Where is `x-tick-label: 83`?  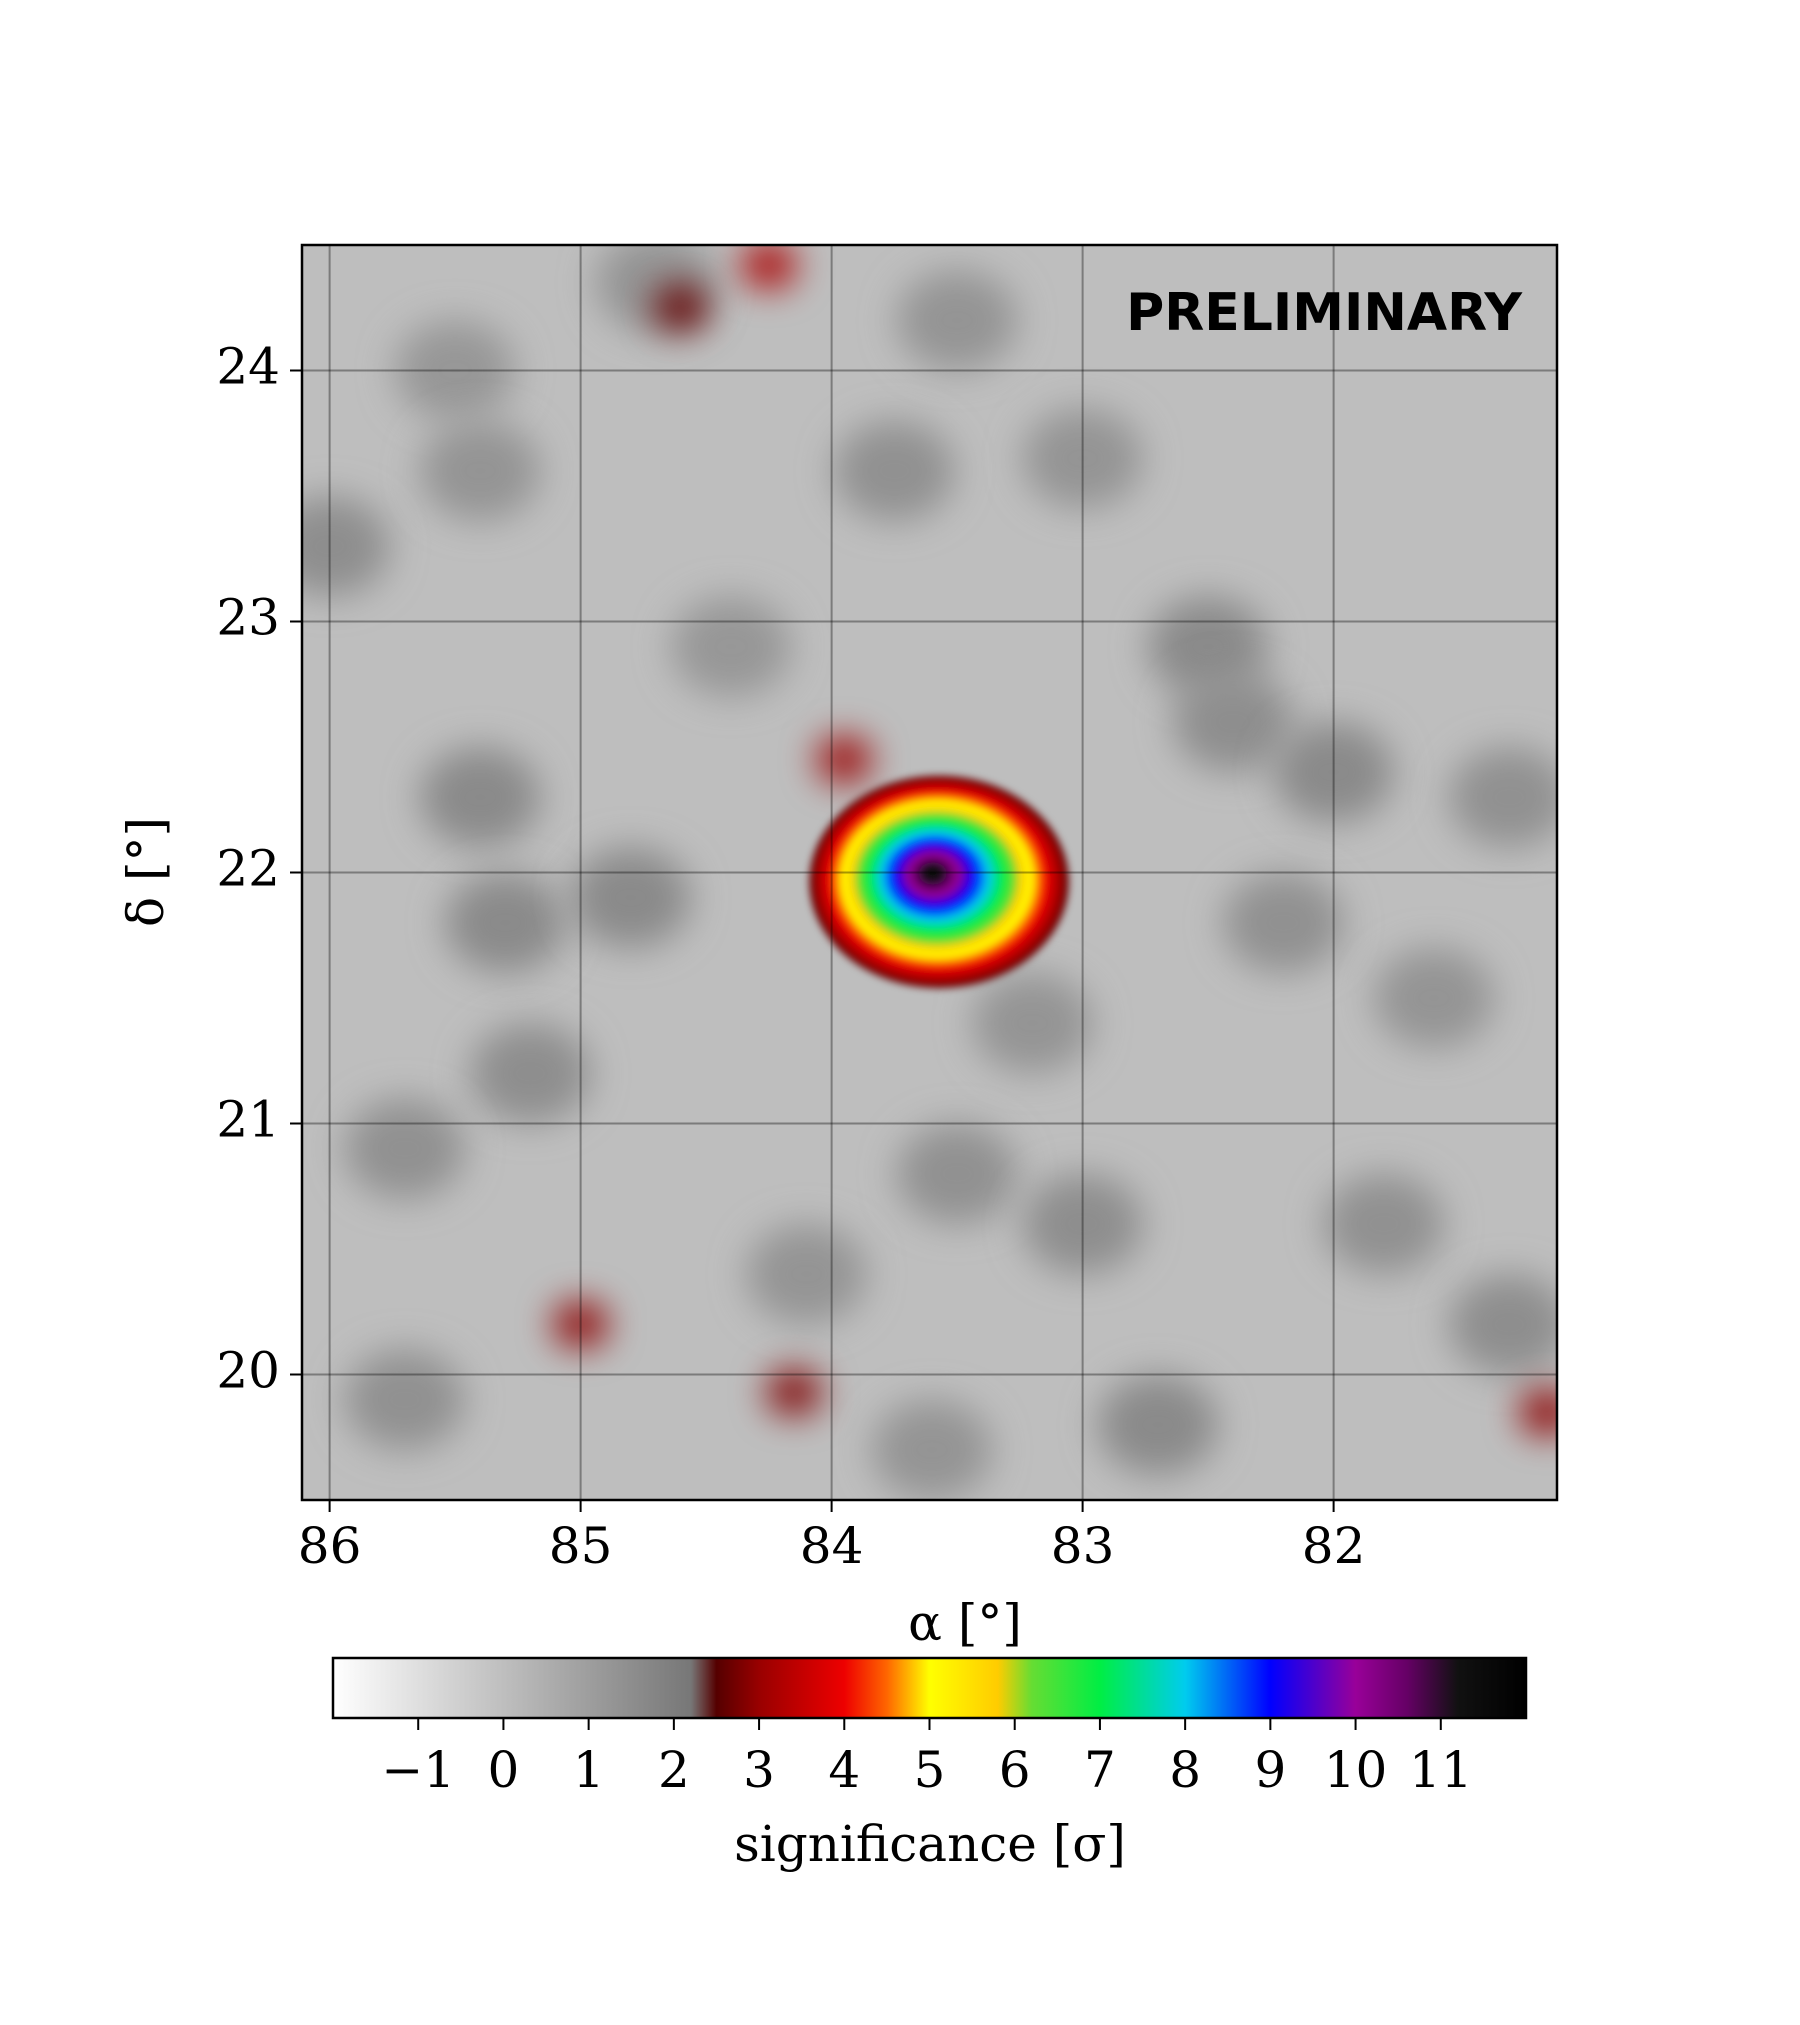
x-tick-label: 83 is located at coordinates (1083, 1546).